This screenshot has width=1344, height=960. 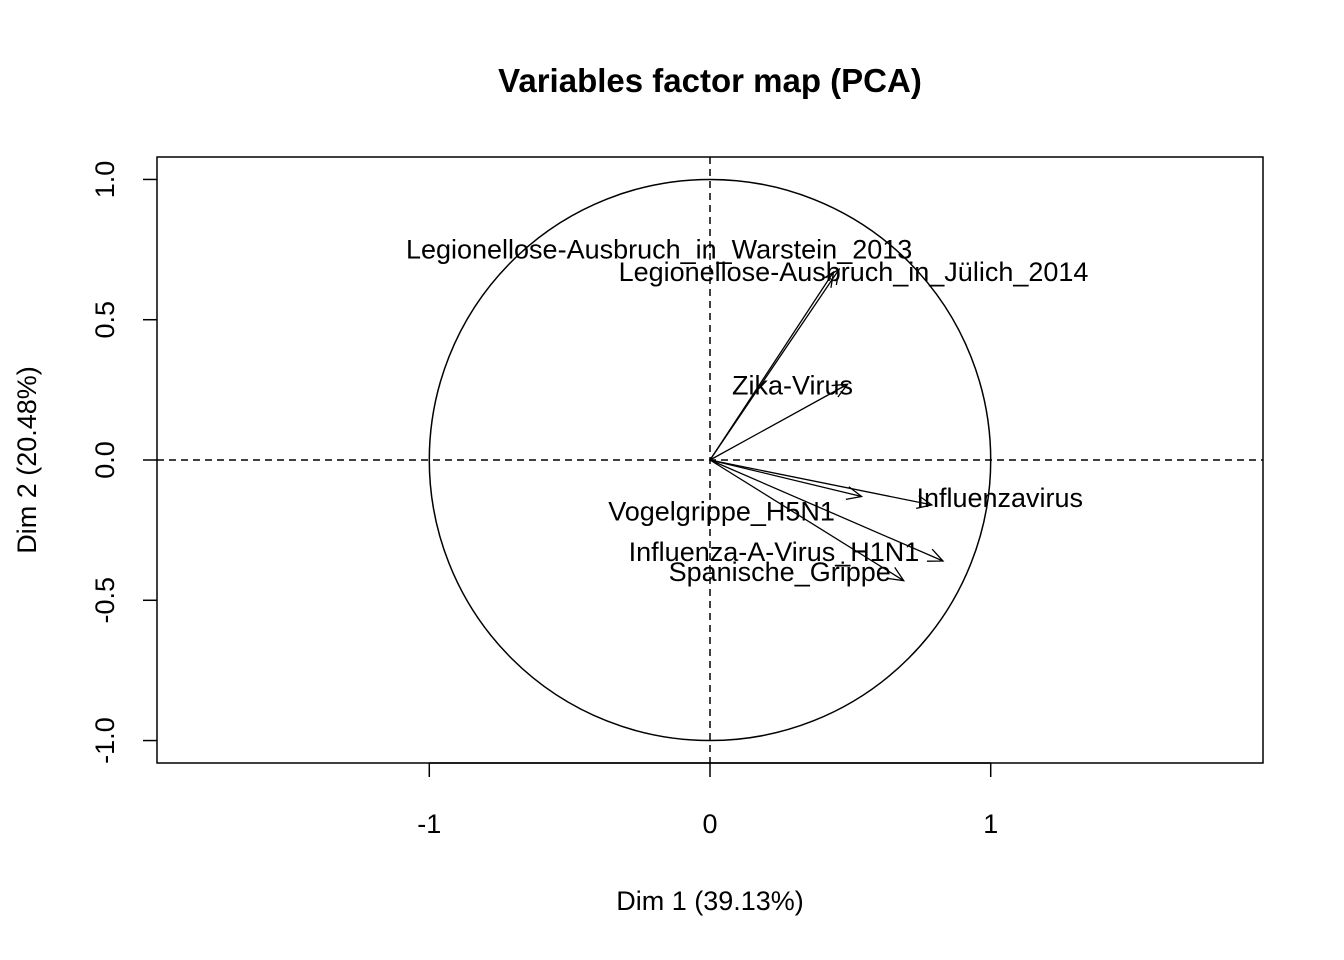 What do you see at coordinates (710, 901) in the screenshot?
I see `x-axis-label: Dim 1 (39.13%)` at bounding box center [710, 901].